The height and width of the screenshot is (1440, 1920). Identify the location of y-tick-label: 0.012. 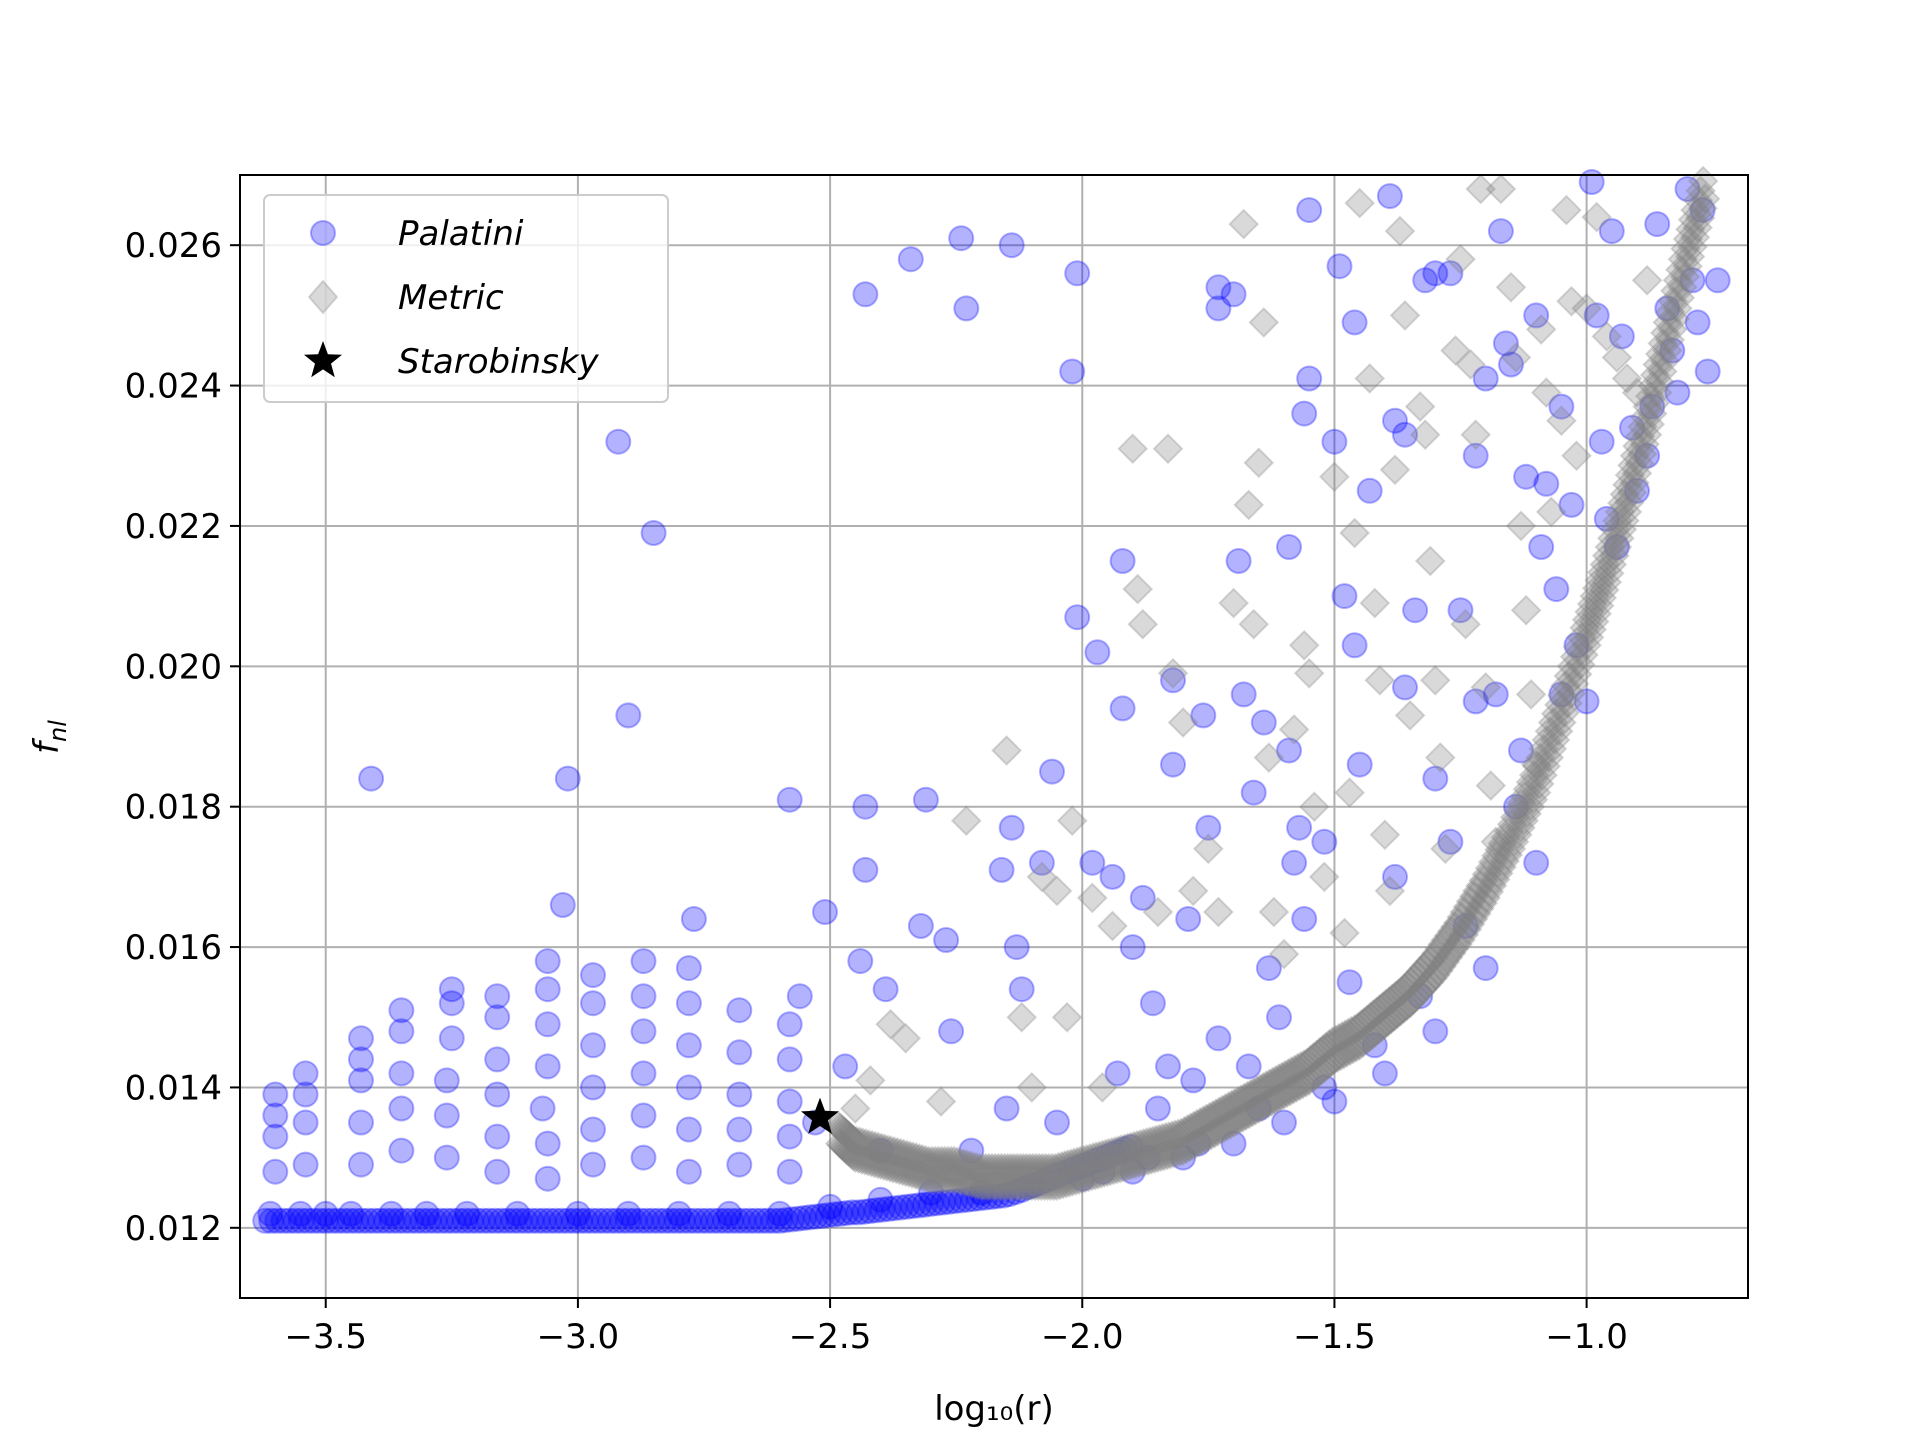
(173, 1229).